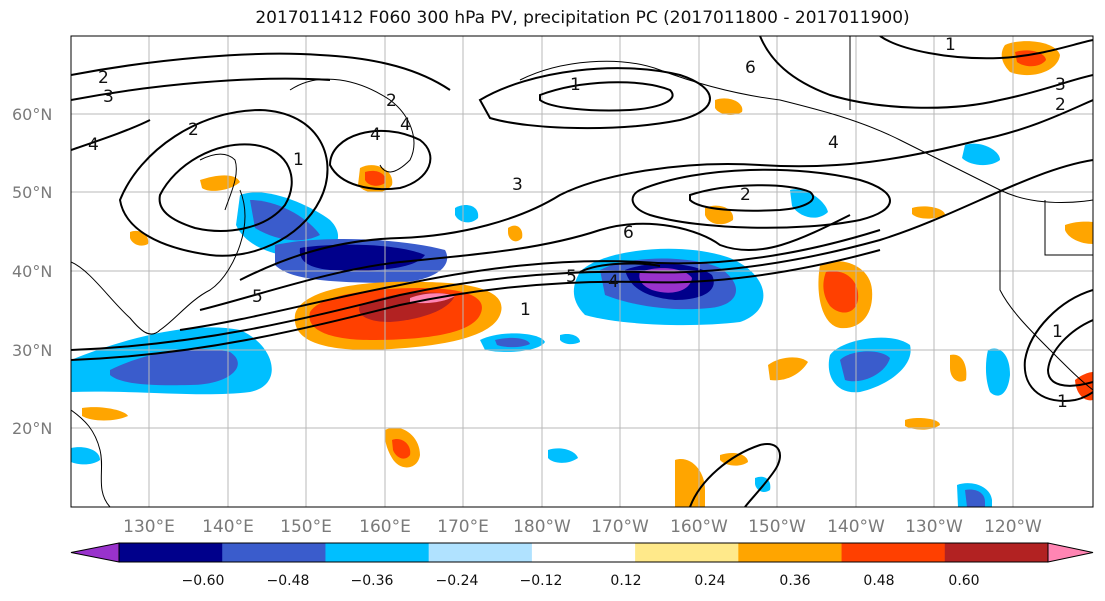  What do you see at coordinates (542, 527) in the screenshot?
I see `svg-text: 180°W` at bounding box center [542, 527].